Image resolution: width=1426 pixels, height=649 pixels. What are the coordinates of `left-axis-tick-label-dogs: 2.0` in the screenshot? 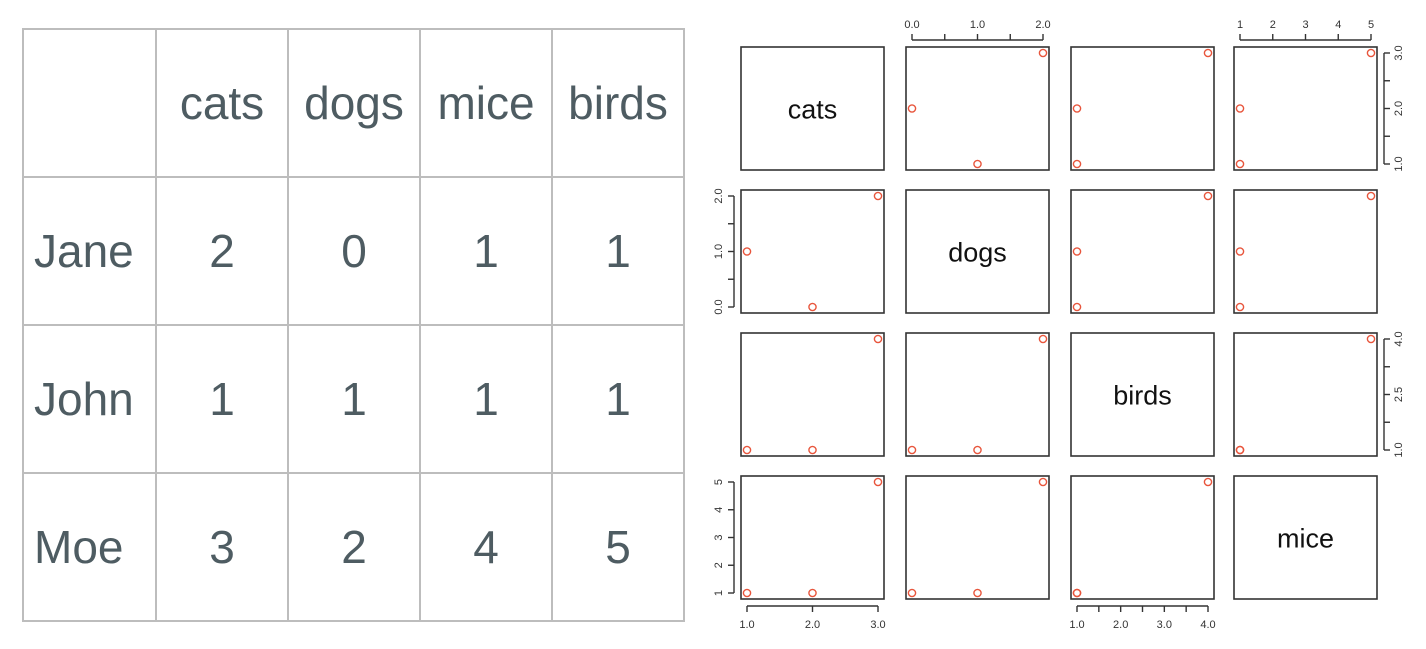 It's located at (719, 195).